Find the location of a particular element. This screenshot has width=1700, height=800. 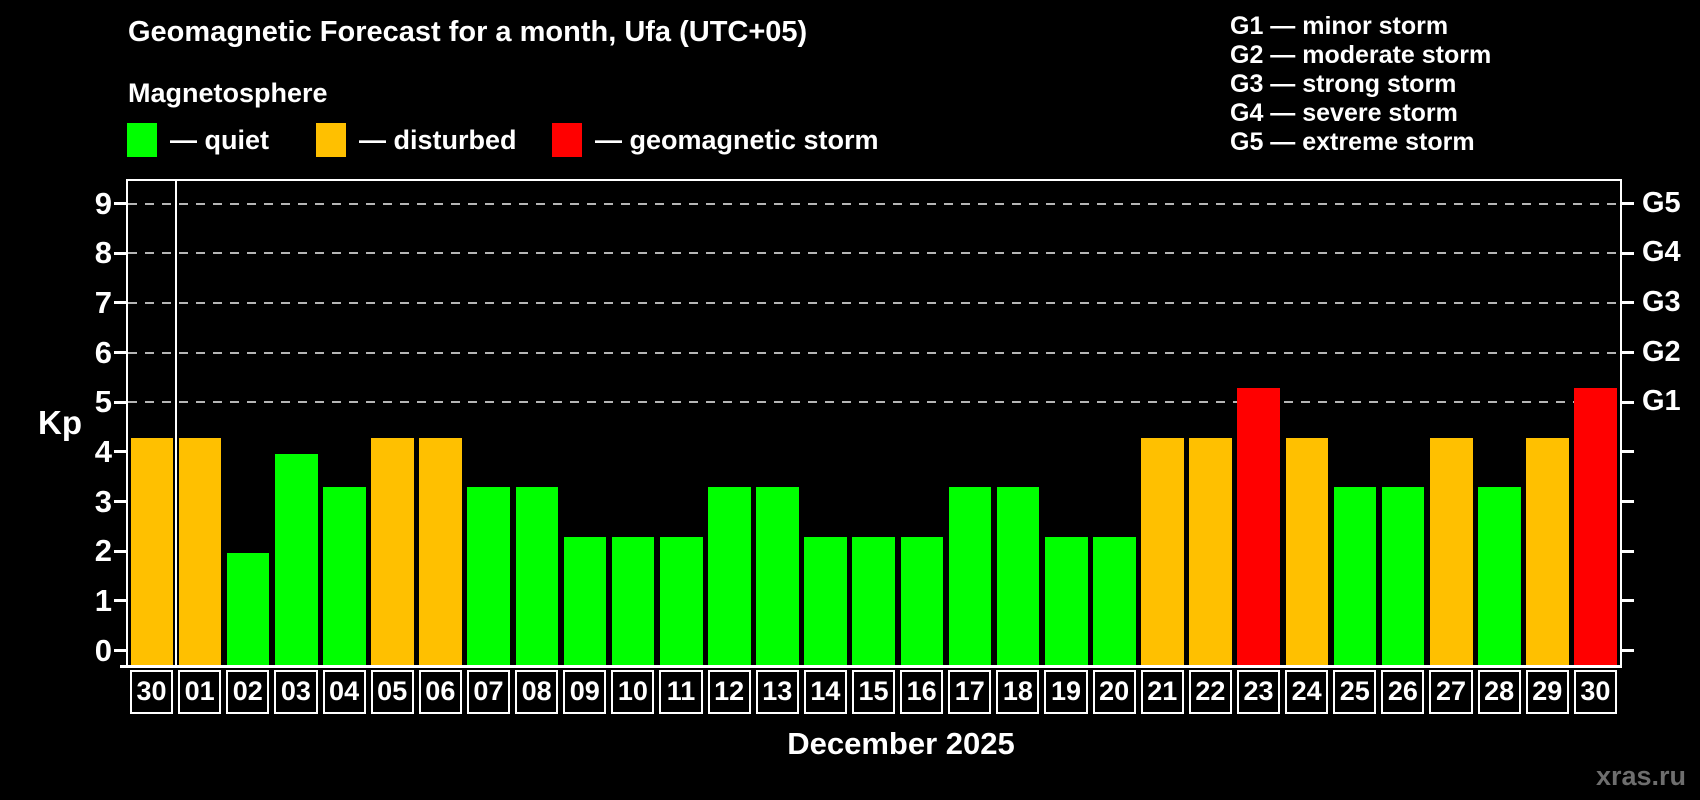

day-label-18-18: 18 is located at coordinates (1018, 692).